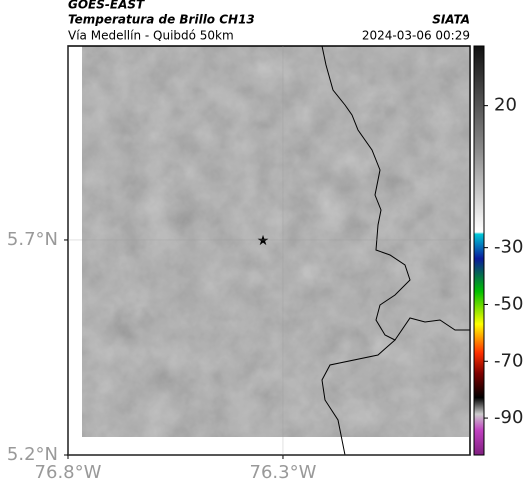 The height and width of the screenshot is (491, 526). I want to click on location-marker: ★, so click(263, 241).